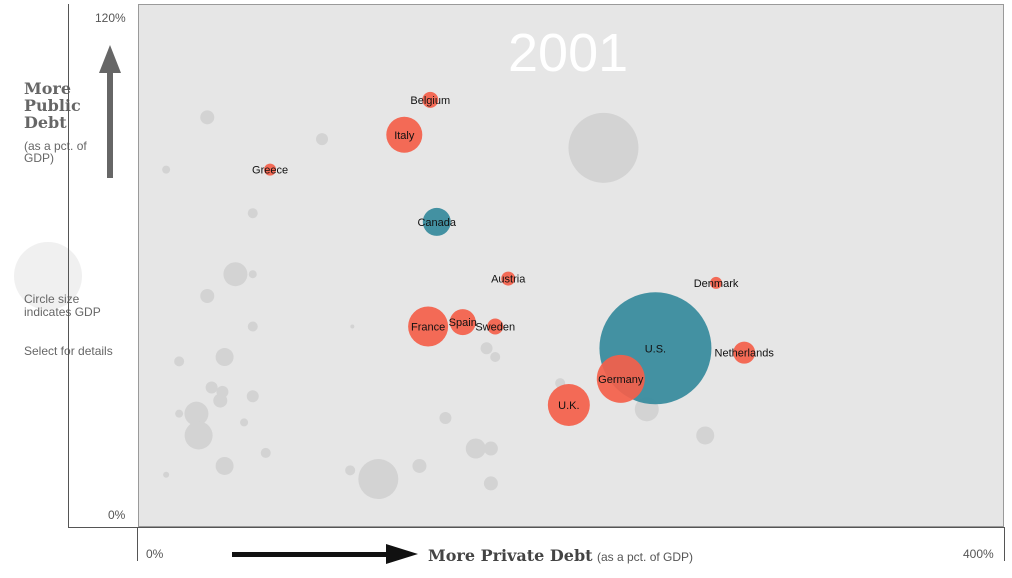  I want to click on label-germany: Germany, so click(621, 380).